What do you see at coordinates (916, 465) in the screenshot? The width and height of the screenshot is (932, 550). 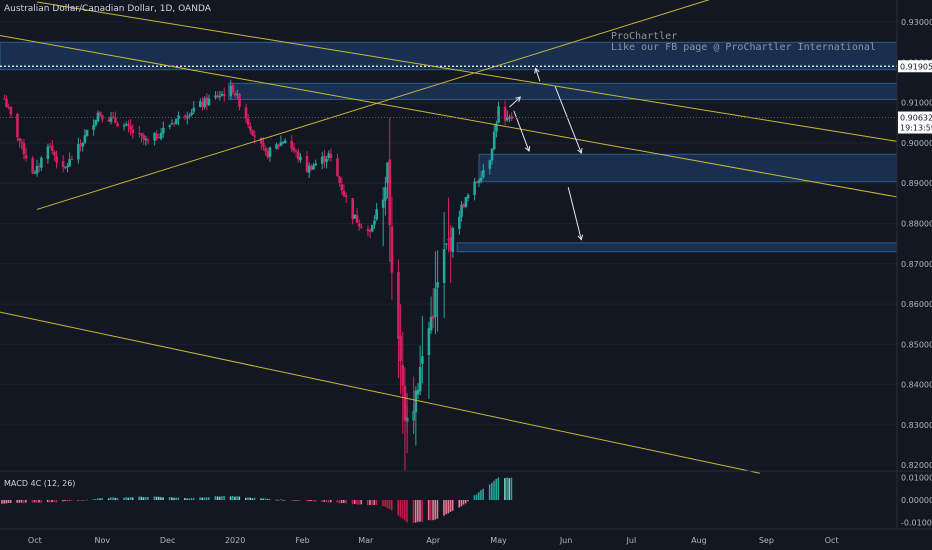 I see `price-tick-label: 0.82000` at bounding box center [916, 465].